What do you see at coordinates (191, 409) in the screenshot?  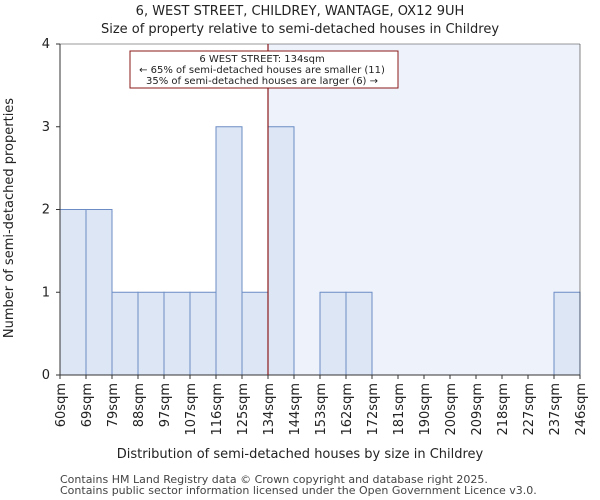 I see `x-tick-label-107sqm: 107sqm` at bounding box center [191, 409].